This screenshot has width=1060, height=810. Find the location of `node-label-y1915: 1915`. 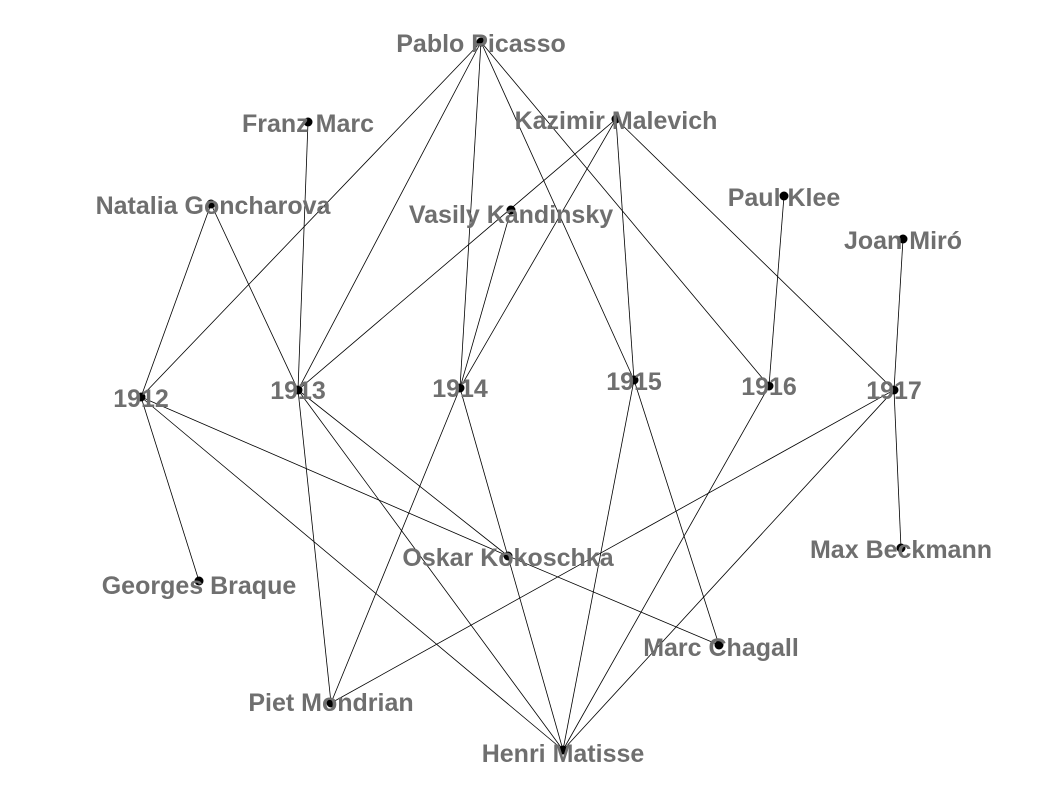

node-label-y1915: 1915 is located at coordinates (634, 382).